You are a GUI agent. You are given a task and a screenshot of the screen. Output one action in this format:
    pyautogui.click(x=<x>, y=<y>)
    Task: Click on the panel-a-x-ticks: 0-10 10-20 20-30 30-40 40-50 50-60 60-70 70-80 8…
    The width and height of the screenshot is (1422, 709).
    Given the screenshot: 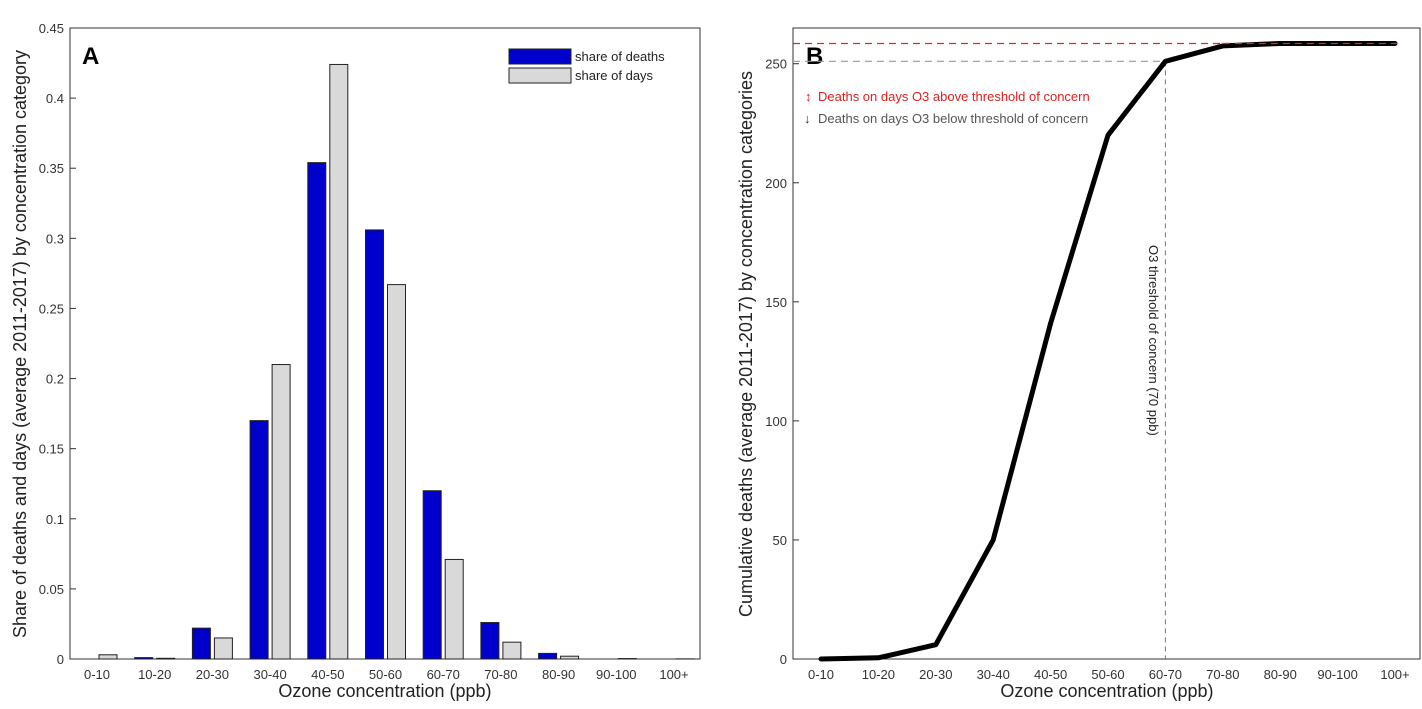 What is the action you would take?
    pyautogui.click(x=386, y=674)
    